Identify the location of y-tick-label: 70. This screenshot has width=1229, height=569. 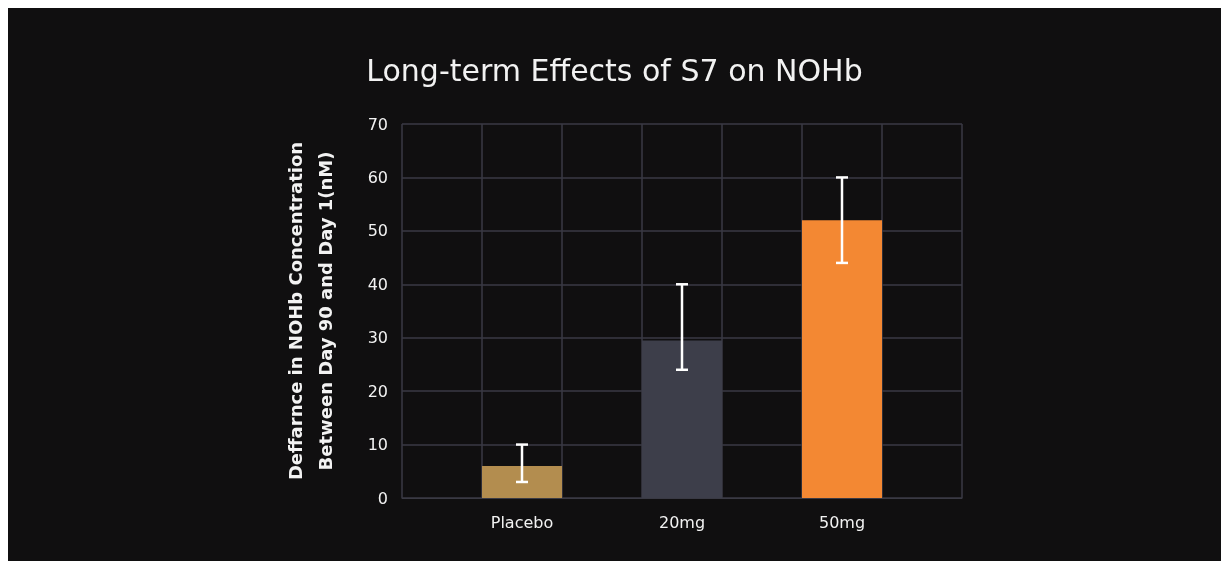
(377, 124).